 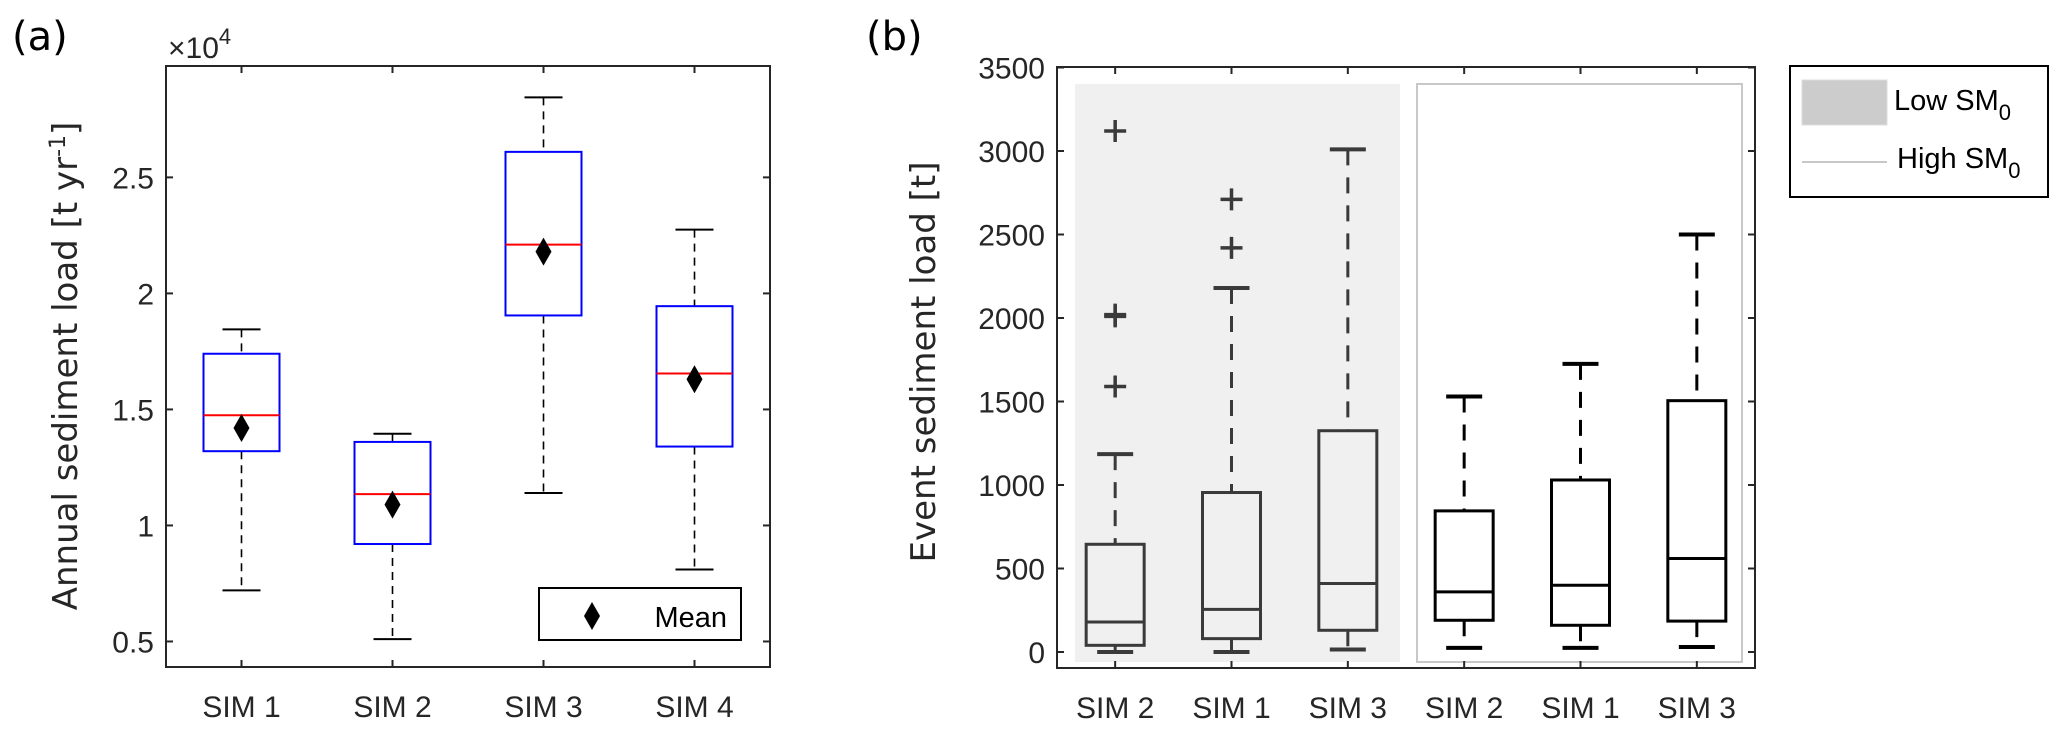 What do you see at coordinates (145, 294) in the screenshot?
I see `y-tick-label: 2` at bounding box center [145, 294].